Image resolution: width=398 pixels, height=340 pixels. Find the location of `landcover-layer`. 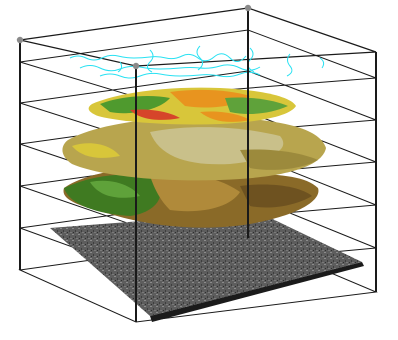

landcover-layer is located at coordinates (192, 106).